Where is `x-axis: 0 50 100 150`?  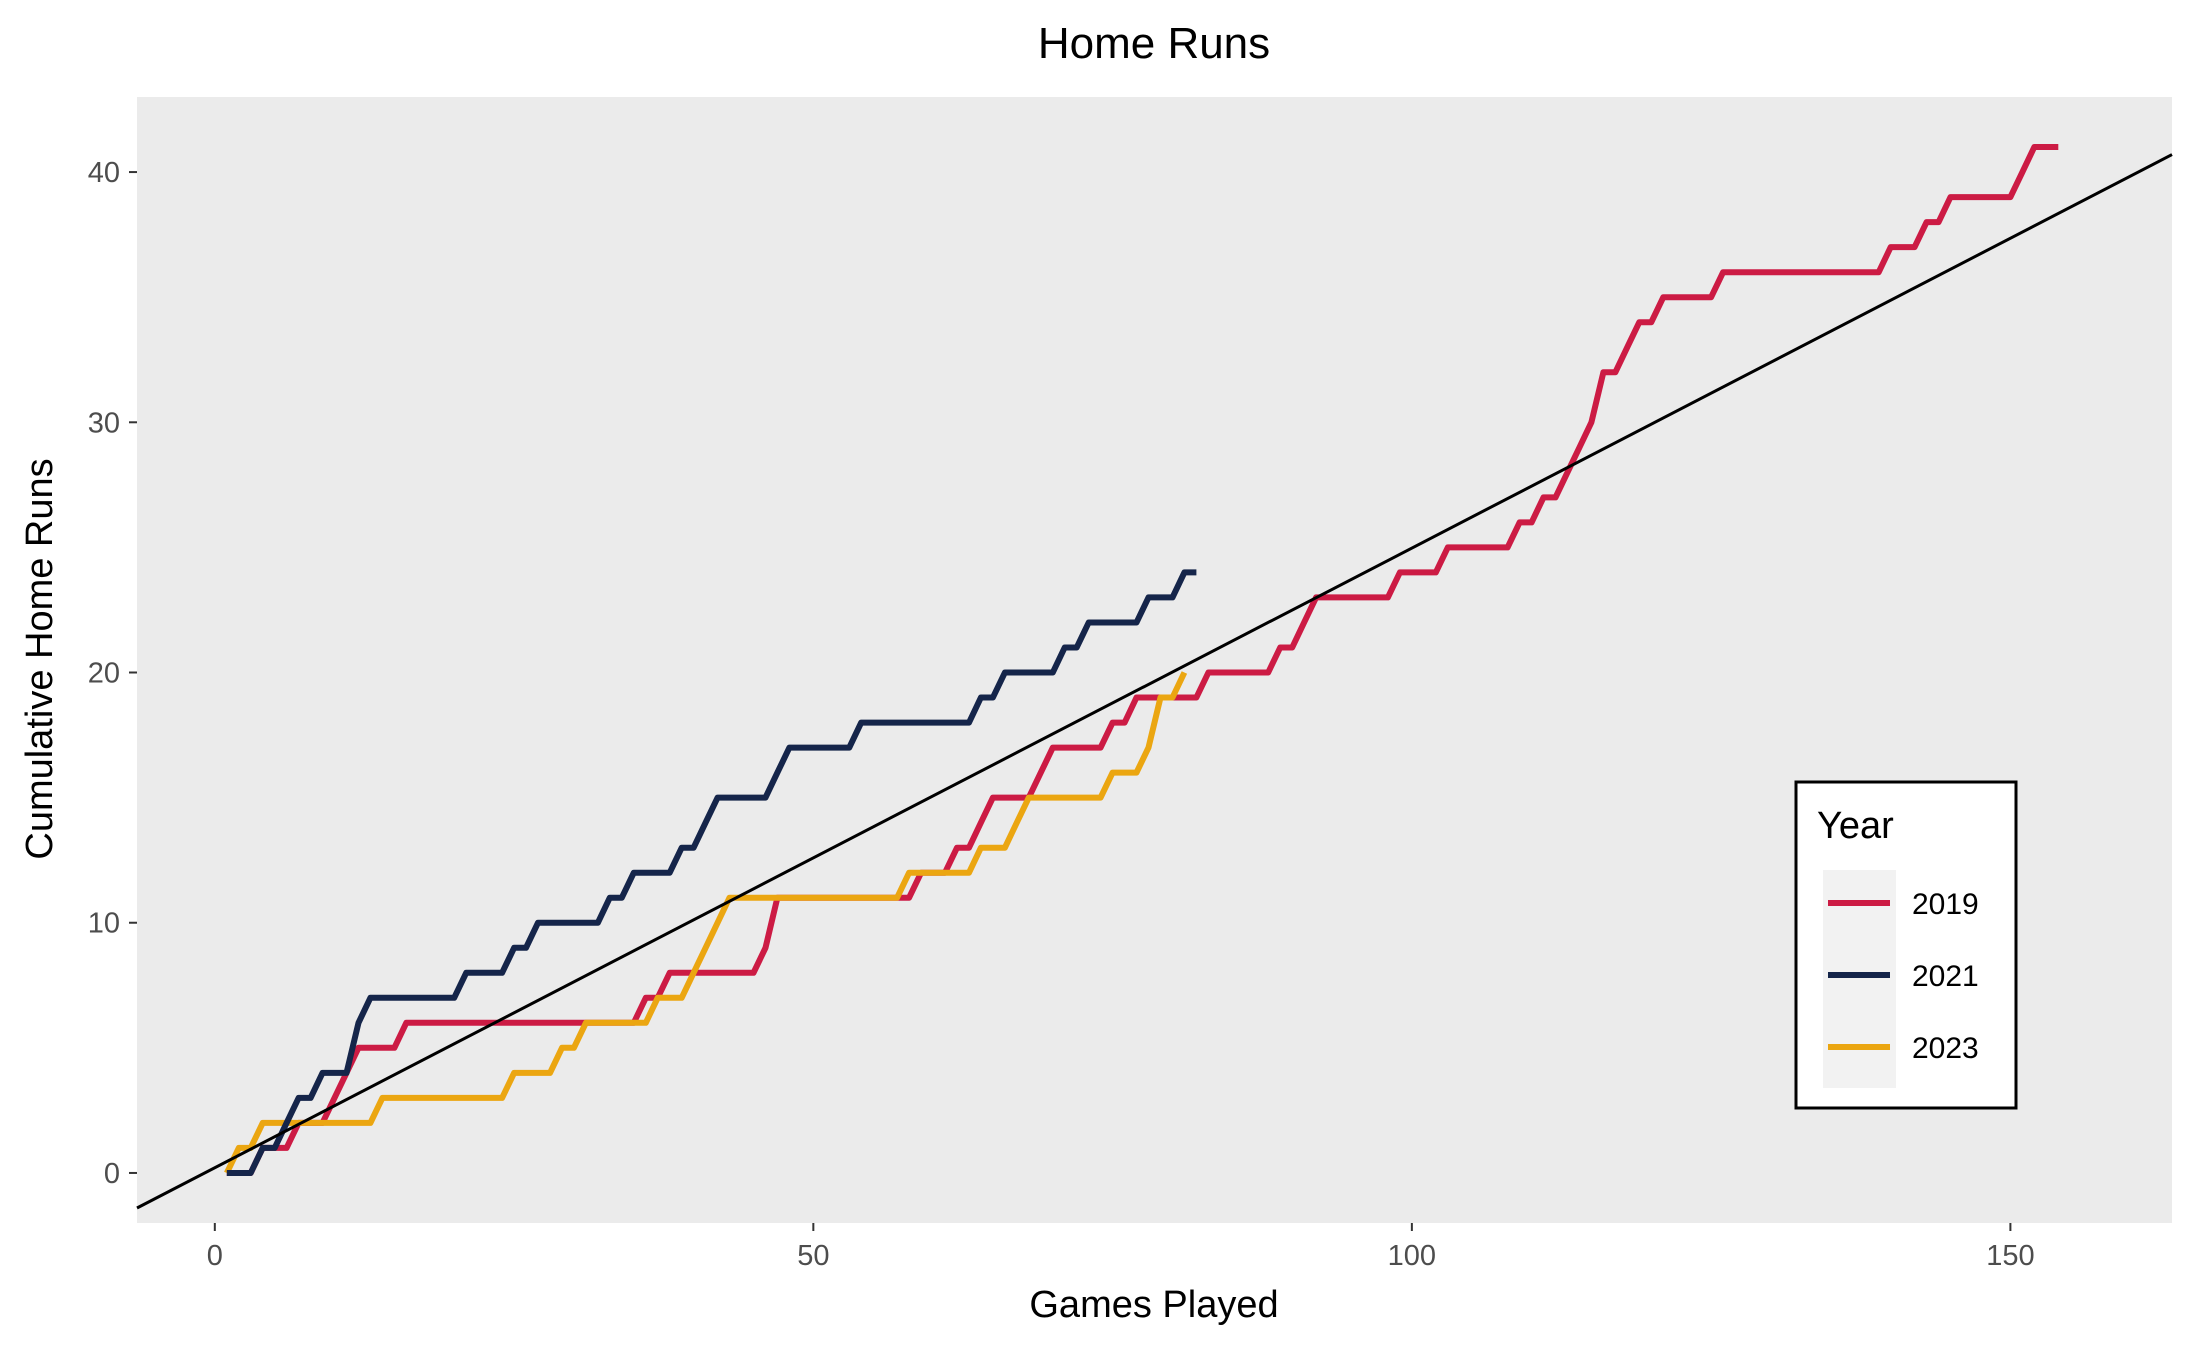 x-axis: 0 50 100 150 is located at coordinates (1121, 1247).